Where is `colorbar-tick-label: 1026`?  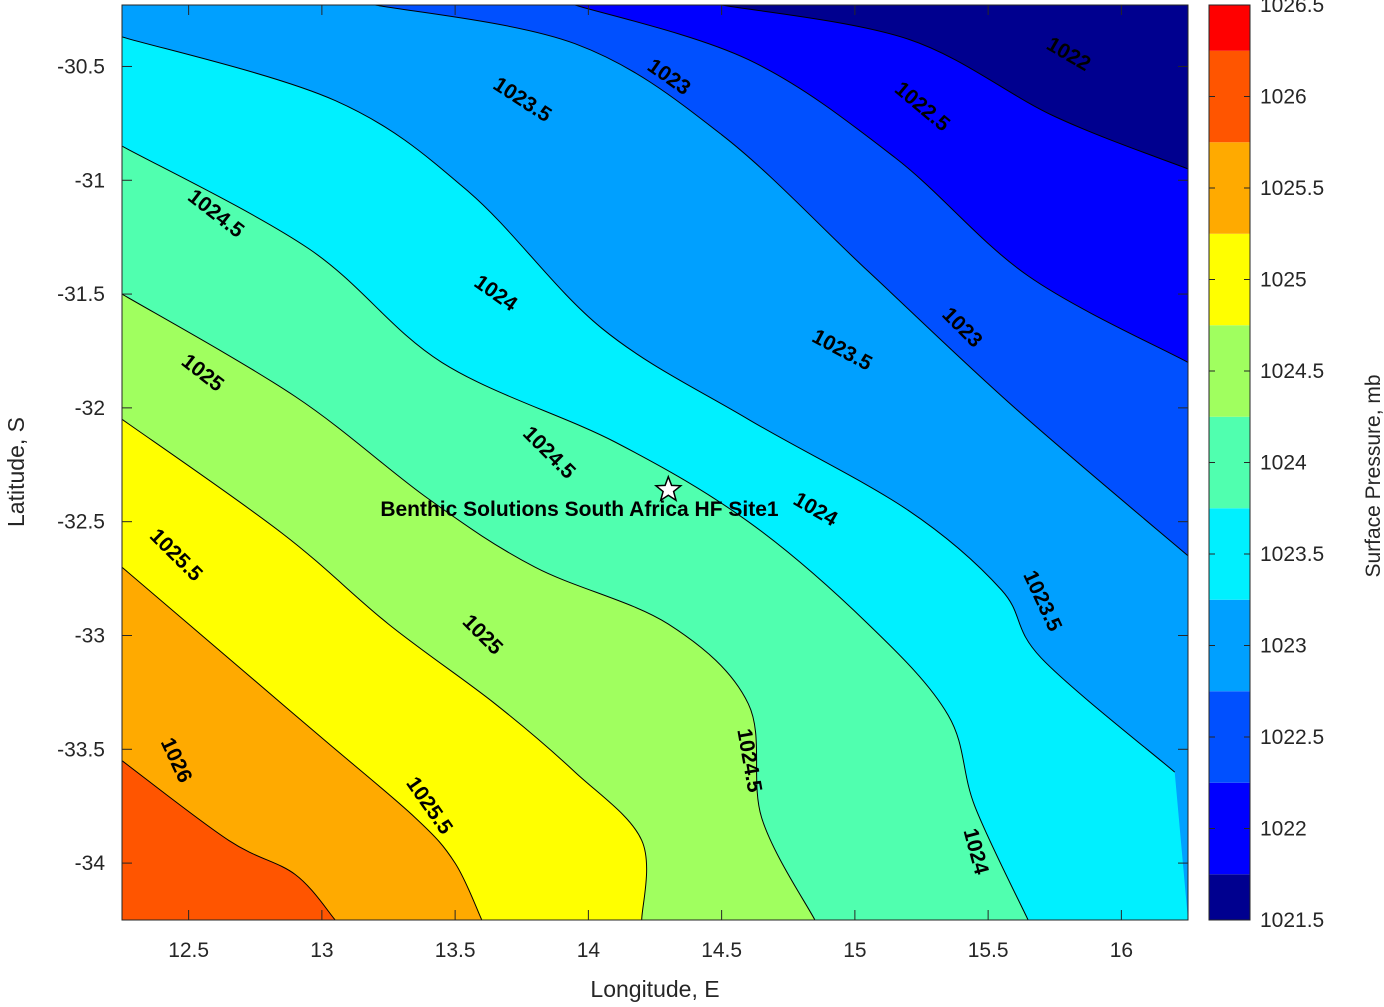
colorbar-tick-label: 1026 is located at coordinates (1283, 97).